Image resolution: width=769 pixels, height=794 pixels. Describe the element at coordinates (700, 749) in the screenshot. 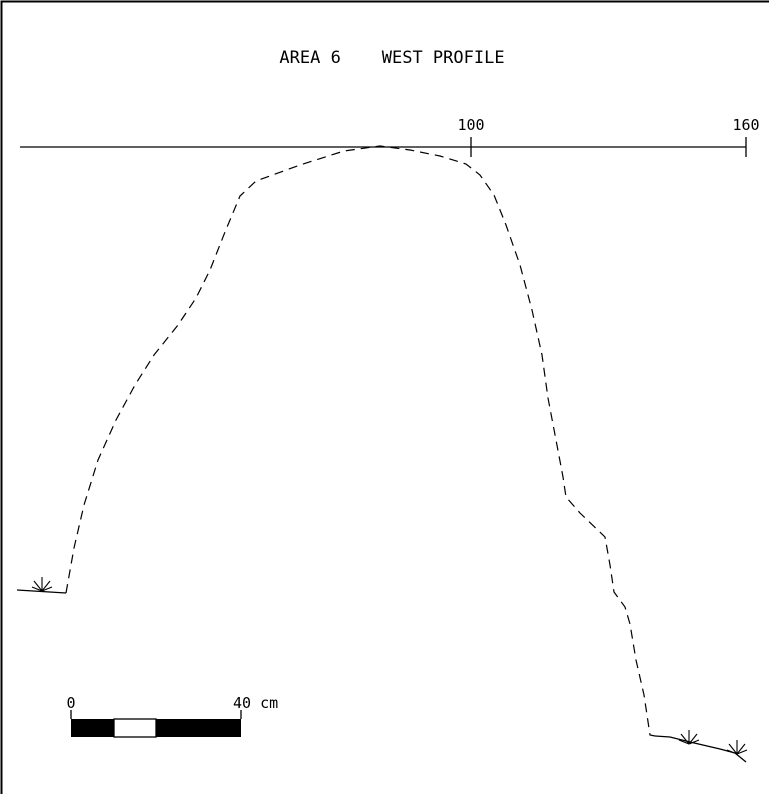

I see `ground-line-right` at that location.